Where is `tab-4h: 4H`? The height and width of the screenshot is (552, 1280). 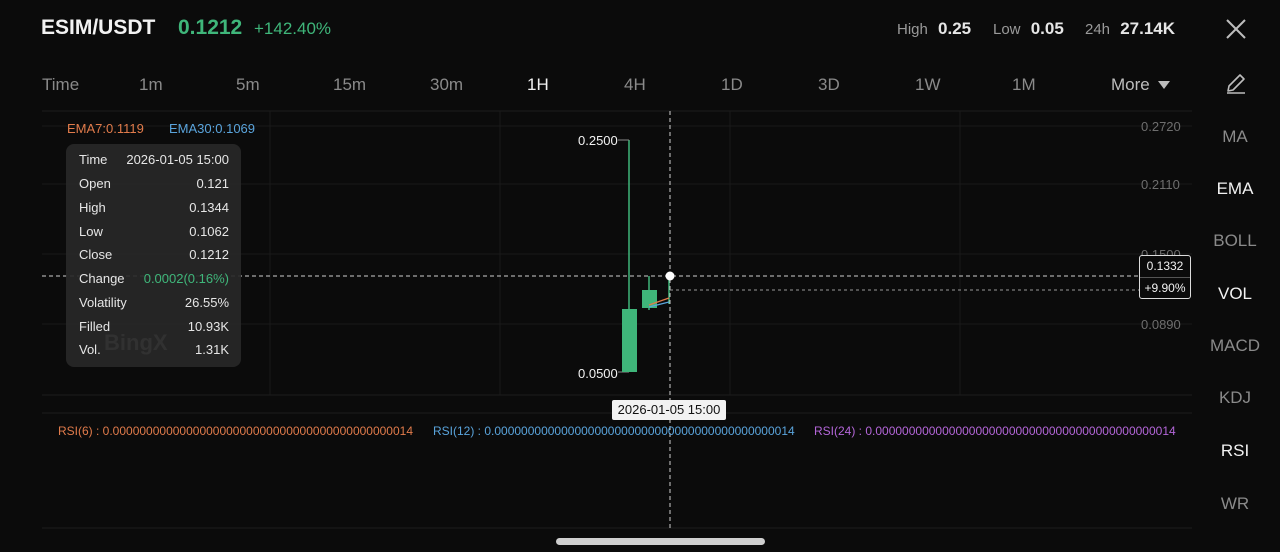 tab-4h: 4H is located at coordinates (635, 84).